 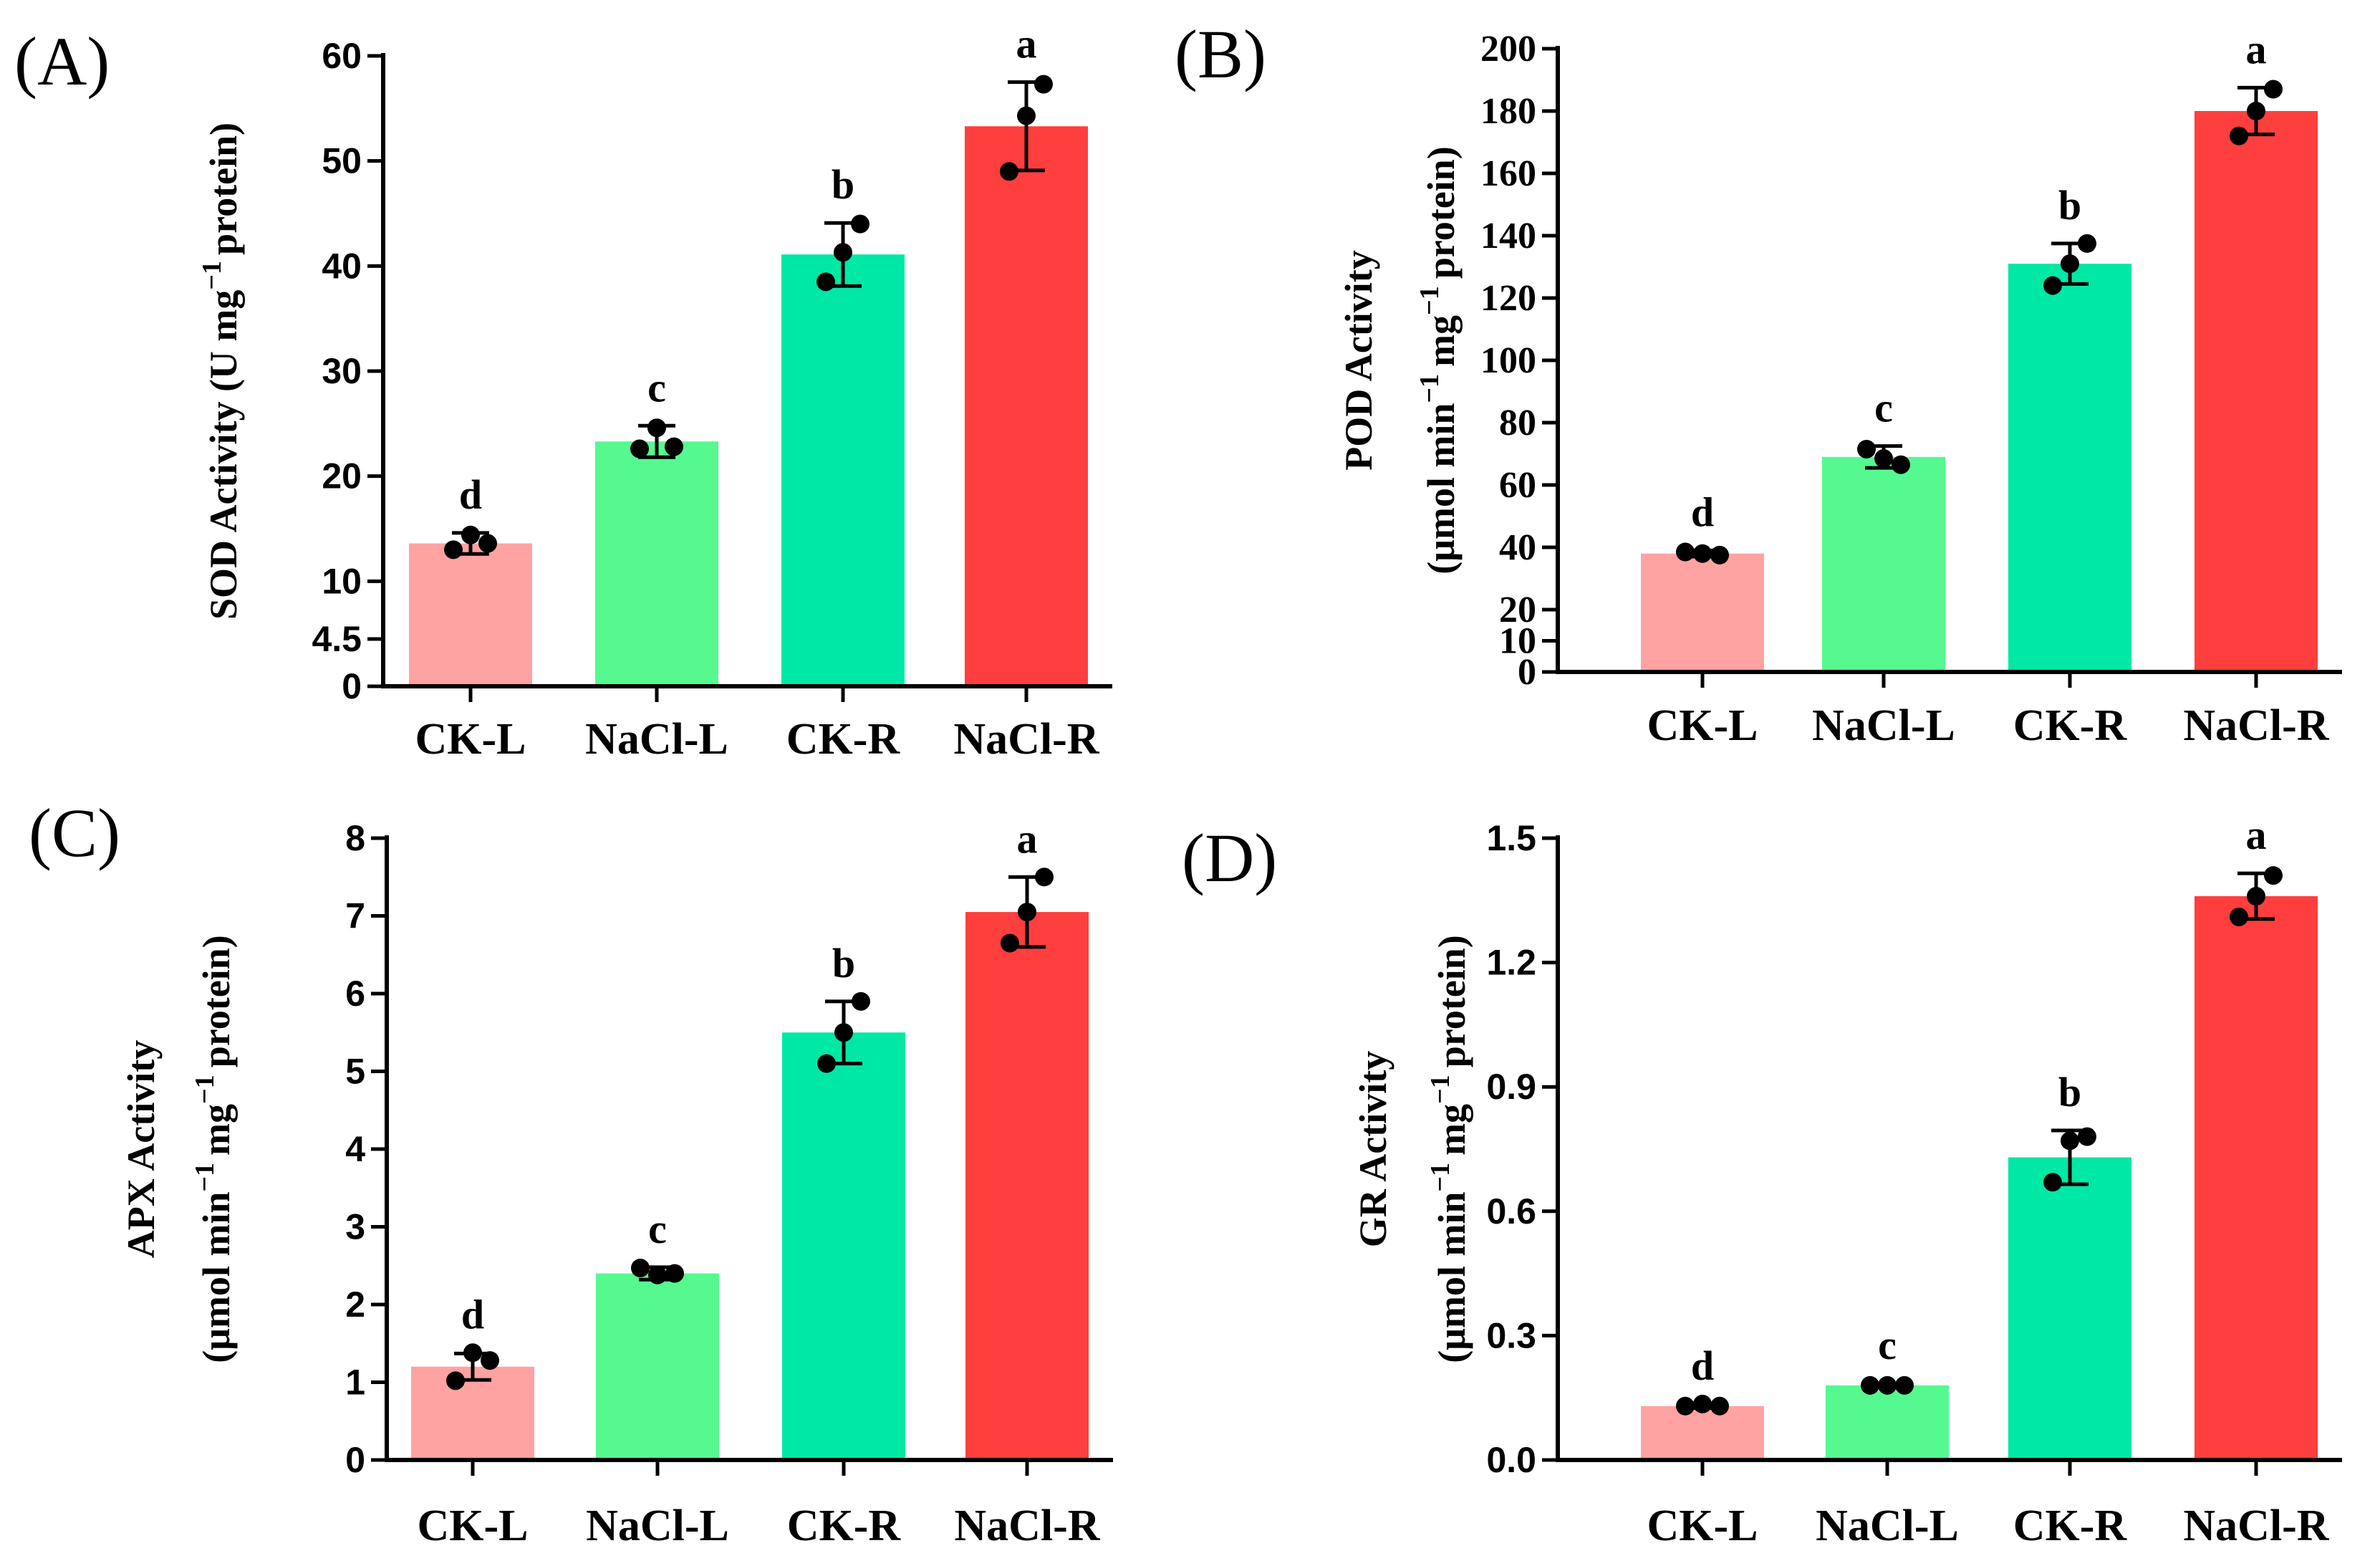 What do you see at coordinates (221, 371) in the screenshot?
I see `y-axis-title: SOD Activity (U mg−1 protein)` at bounding box center [221, 371].